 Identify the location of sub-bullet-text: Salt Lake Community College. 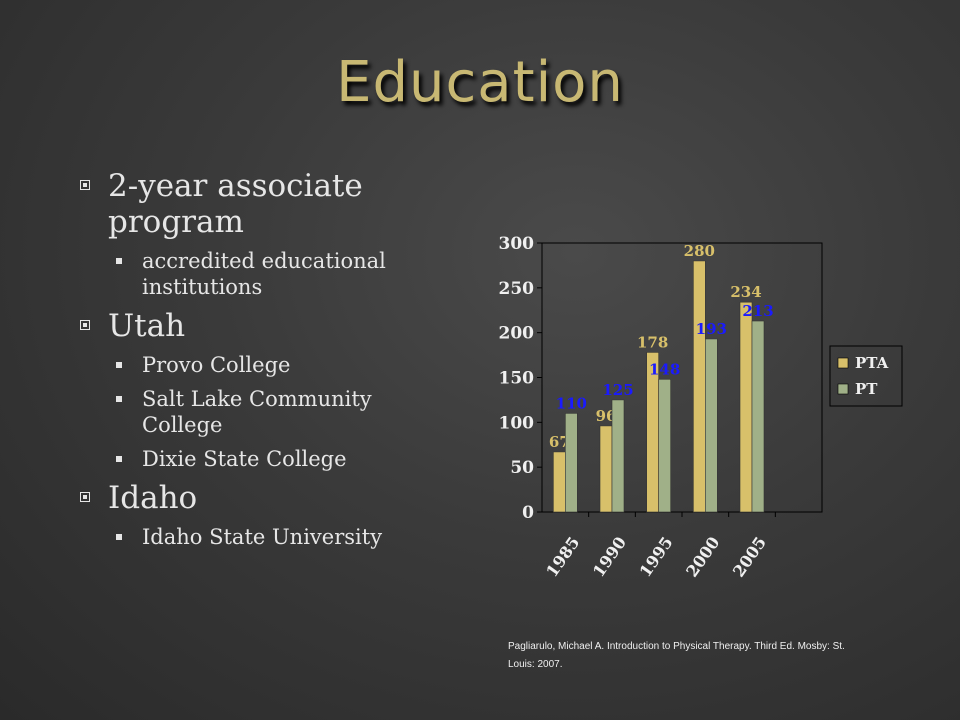
(257, 412).